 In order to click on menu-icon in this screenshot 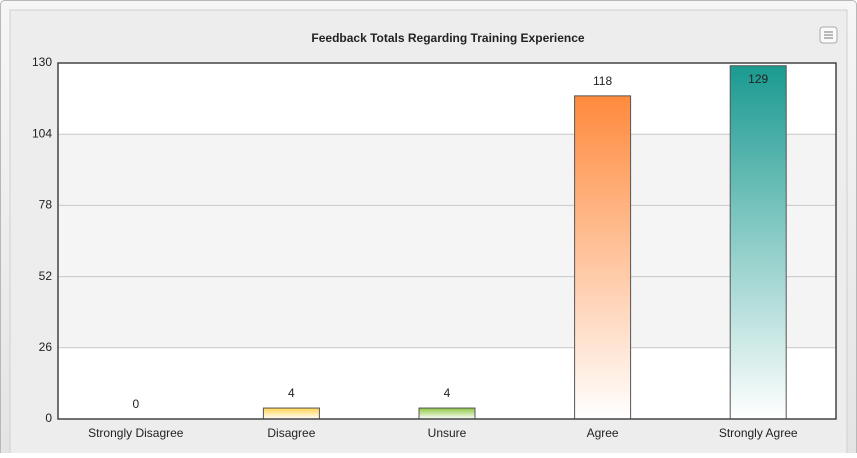, I will do `click(828, 35)`.